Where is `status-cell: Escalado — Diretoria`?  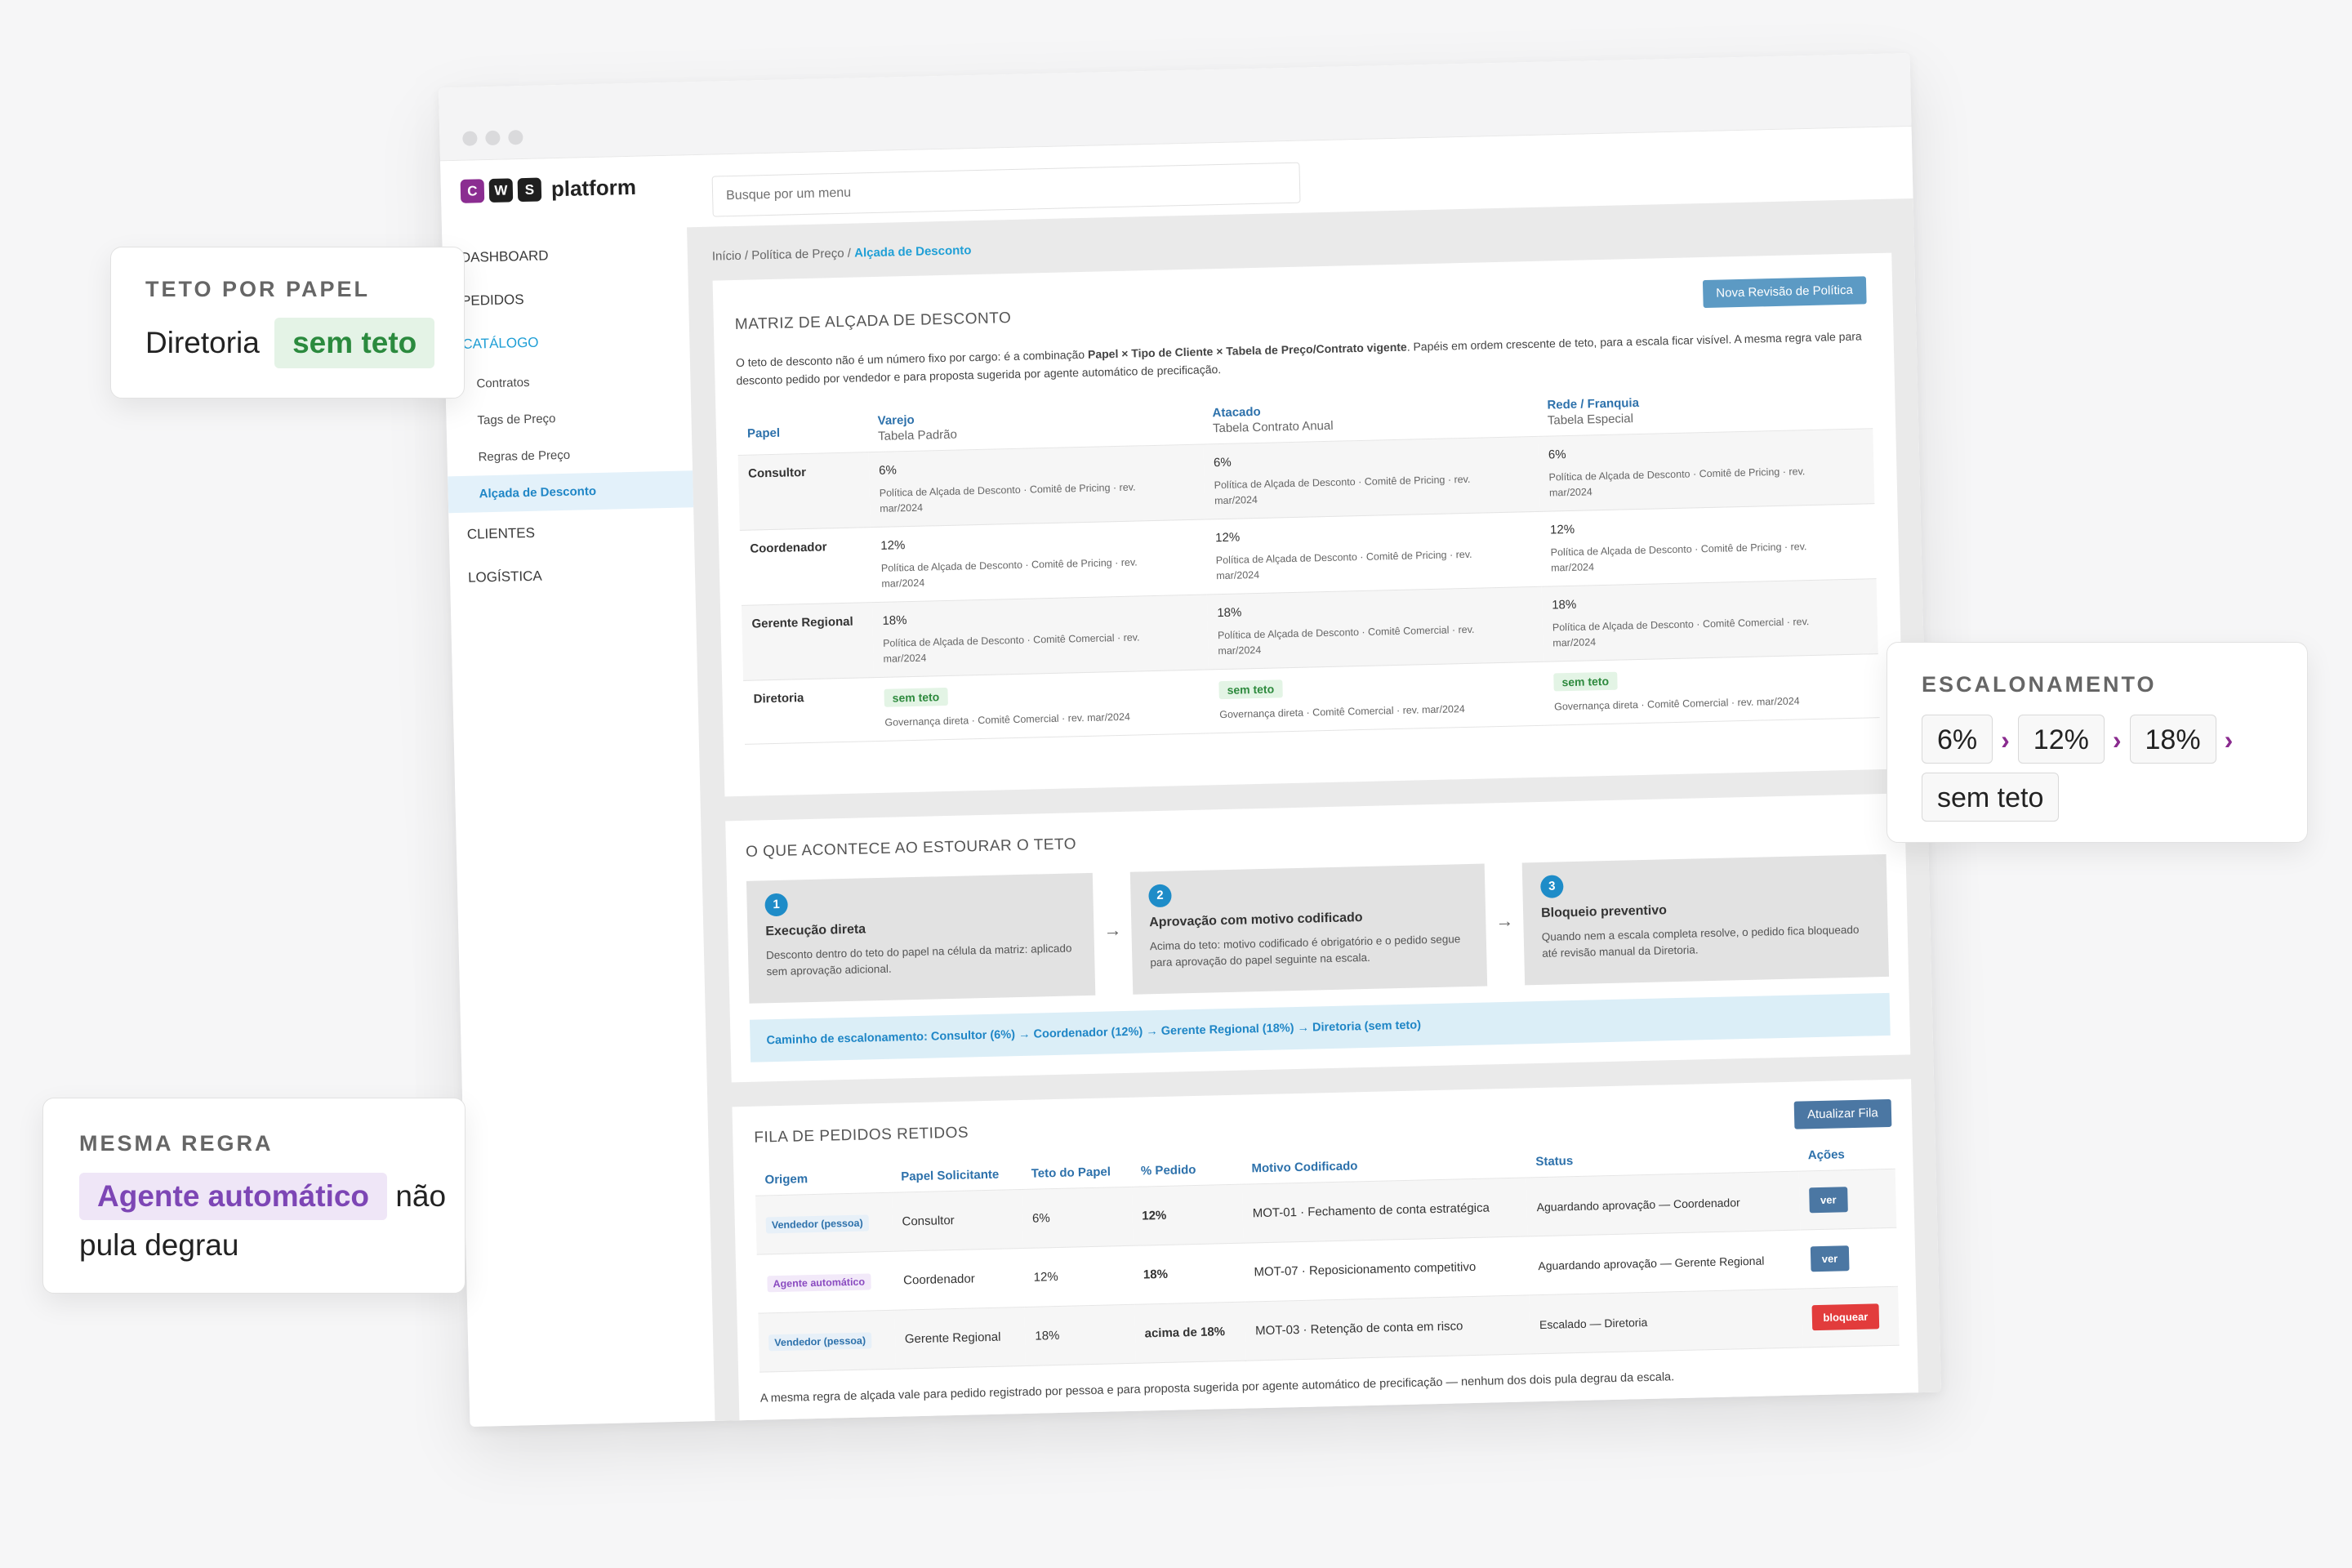
status-cell: Escalado — Diretoria is located at coordinates (1666, 1321).